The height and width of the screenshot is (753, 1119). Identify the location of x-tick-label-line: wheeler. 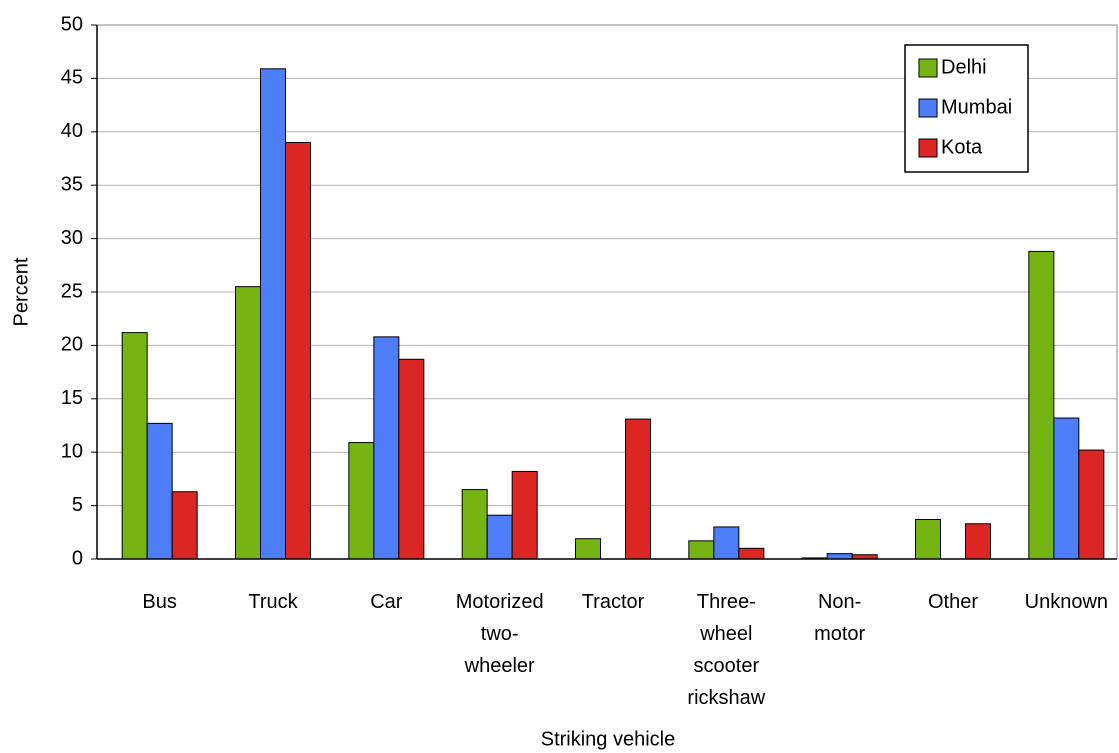
(499, 666).